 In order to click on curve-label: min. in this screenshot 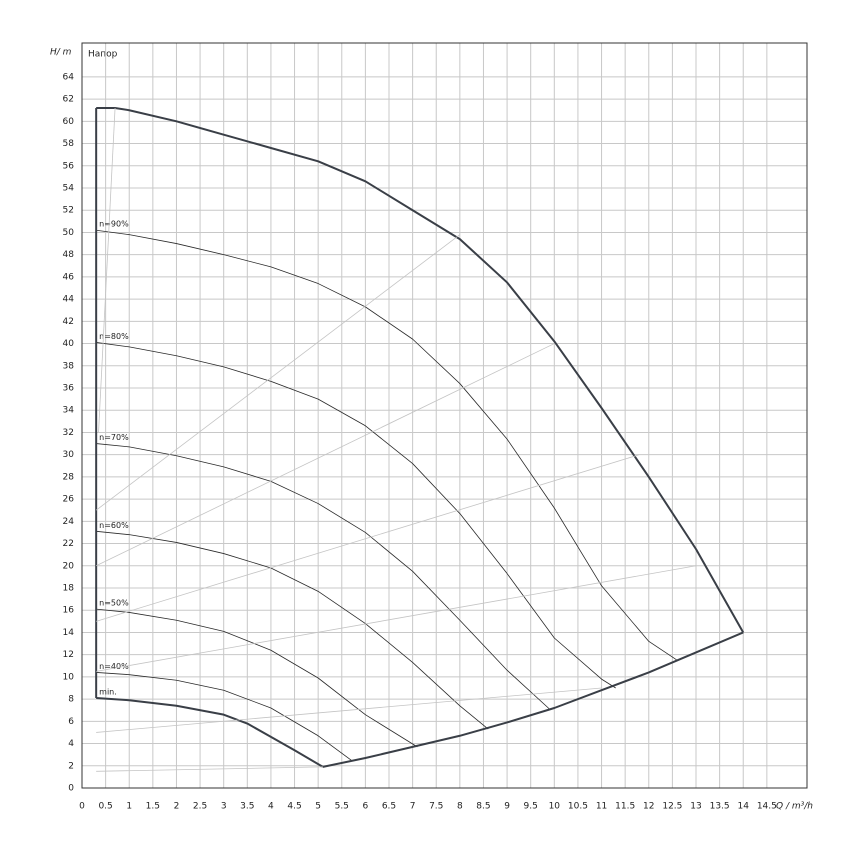, I will do `click(108, 692)`.